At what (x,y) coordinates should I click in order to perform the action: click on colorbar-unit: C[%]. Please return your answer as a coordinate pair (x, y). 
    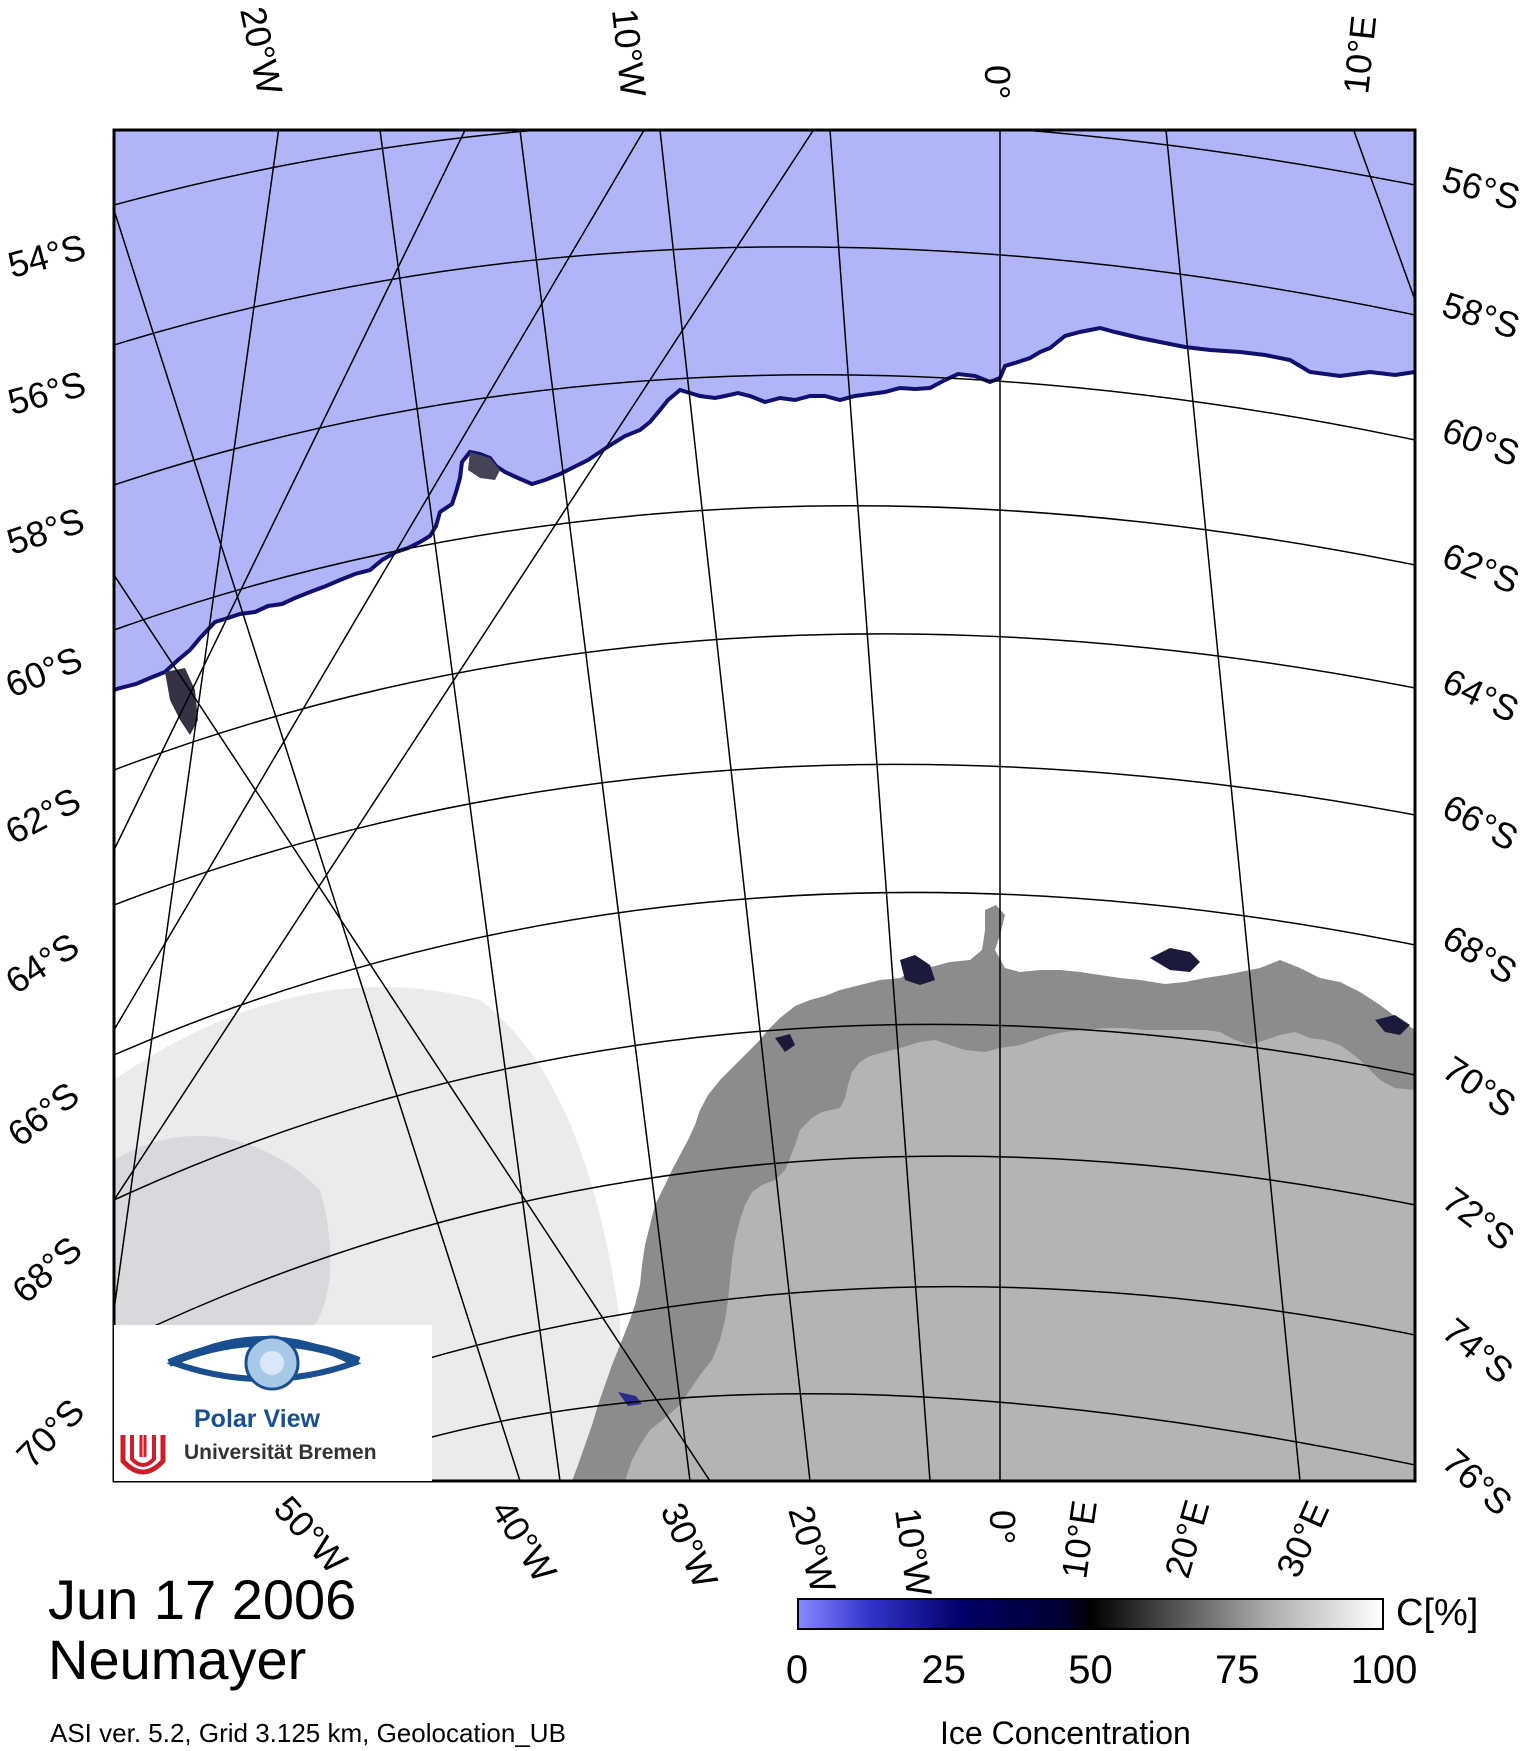
    Looking at the image, I should click on (1437, 1613).